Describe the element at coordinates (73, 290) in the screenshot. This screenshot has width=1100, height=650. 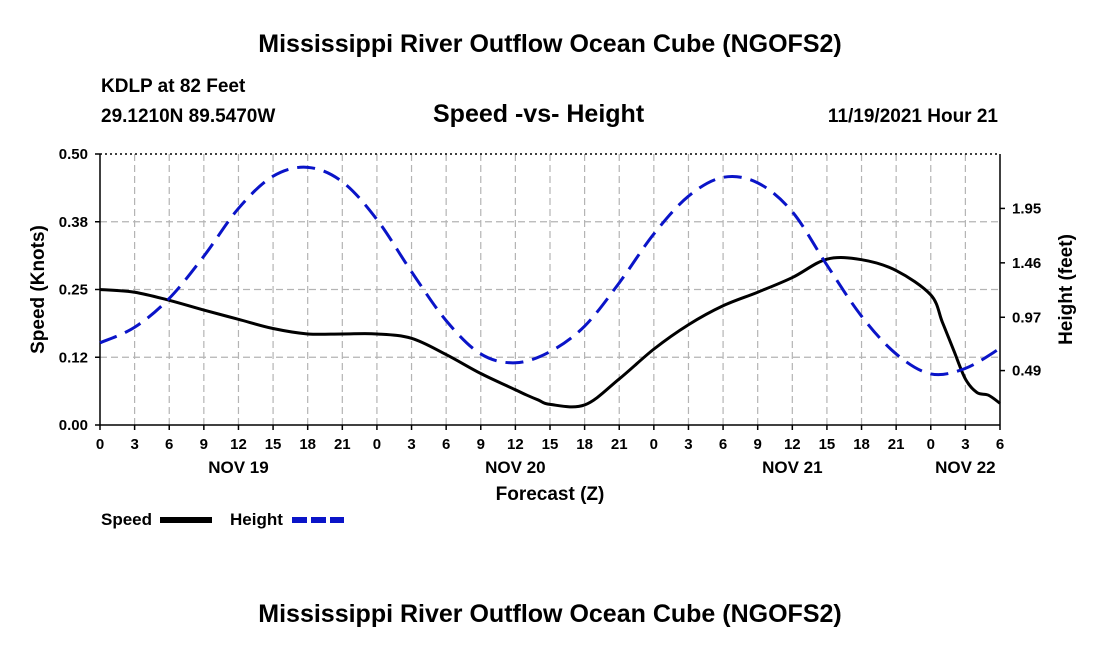
I see `y-left-tick-label: 0.25` at that location.